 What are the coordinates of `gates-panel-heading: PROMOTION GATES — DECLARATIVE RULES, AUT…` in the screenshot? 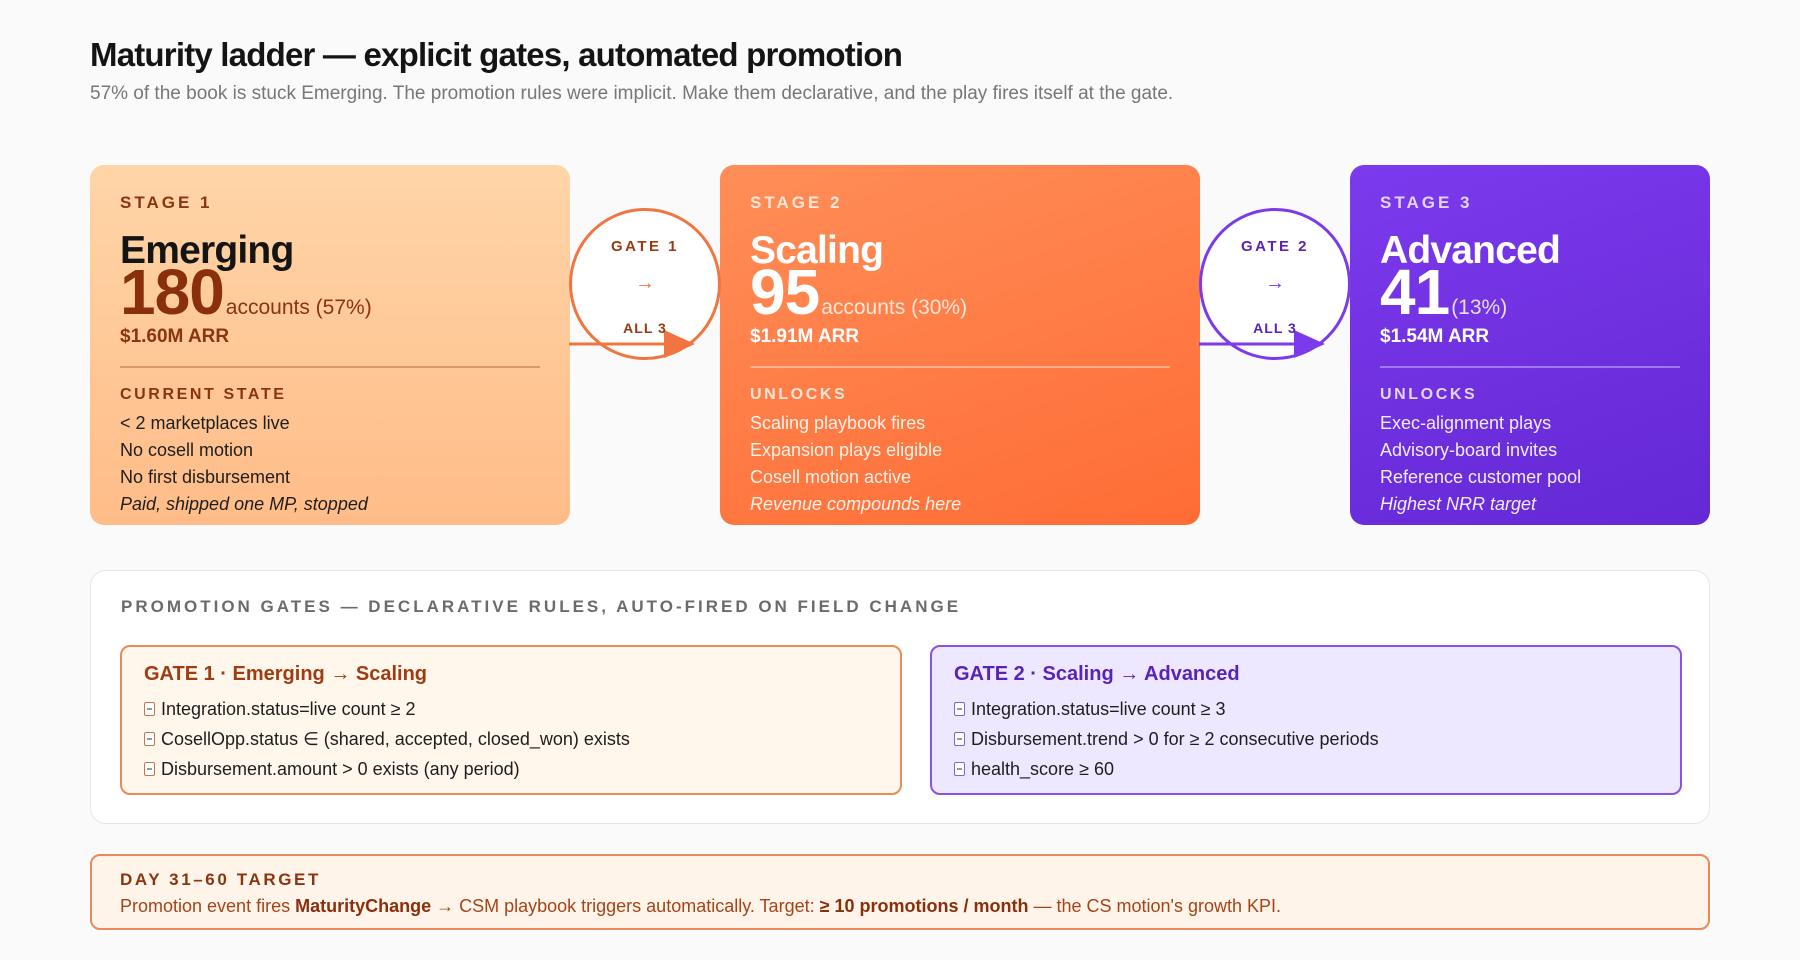 It's located at (541, 606).